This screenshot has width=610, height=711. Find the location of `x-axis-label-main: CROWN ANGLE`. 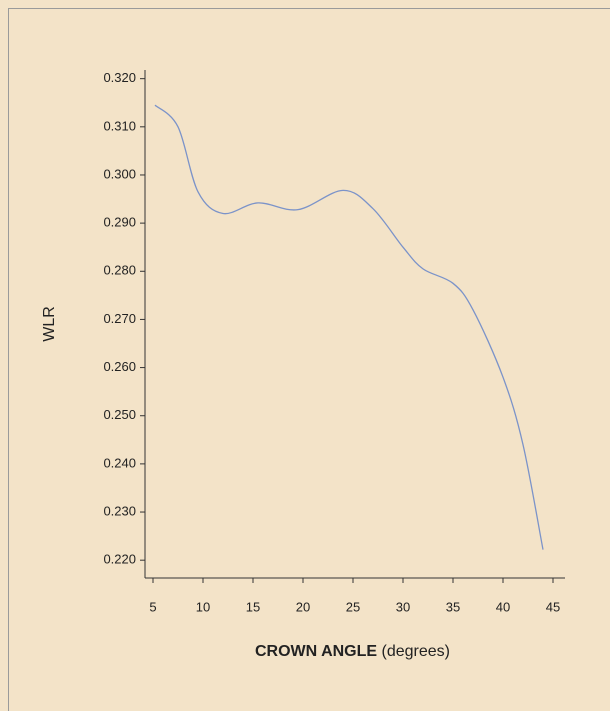

x-axis-label-main: CROWN ANGLE is located at coordinates (316, 651).